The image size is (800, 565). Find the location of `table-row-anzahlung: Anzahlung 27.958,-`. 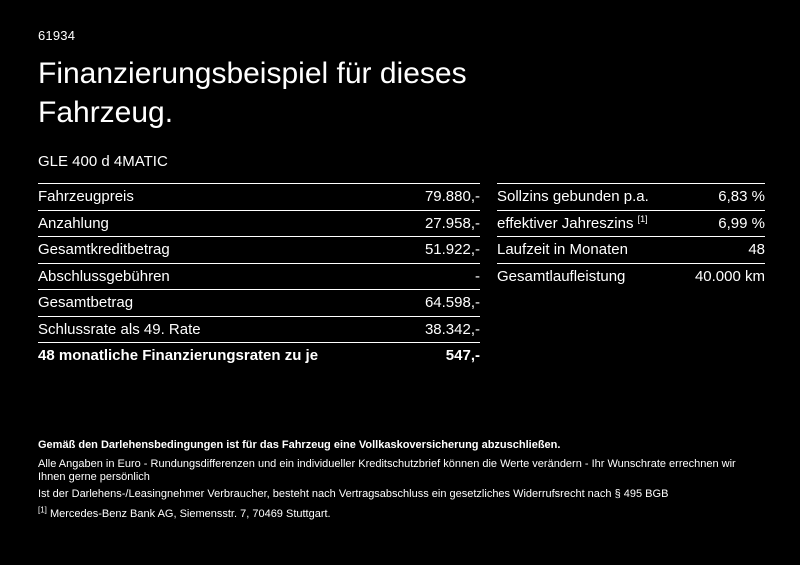

table-row-anzahlung: Anzahlung 27.958,- is located at coordinates (259, 223).